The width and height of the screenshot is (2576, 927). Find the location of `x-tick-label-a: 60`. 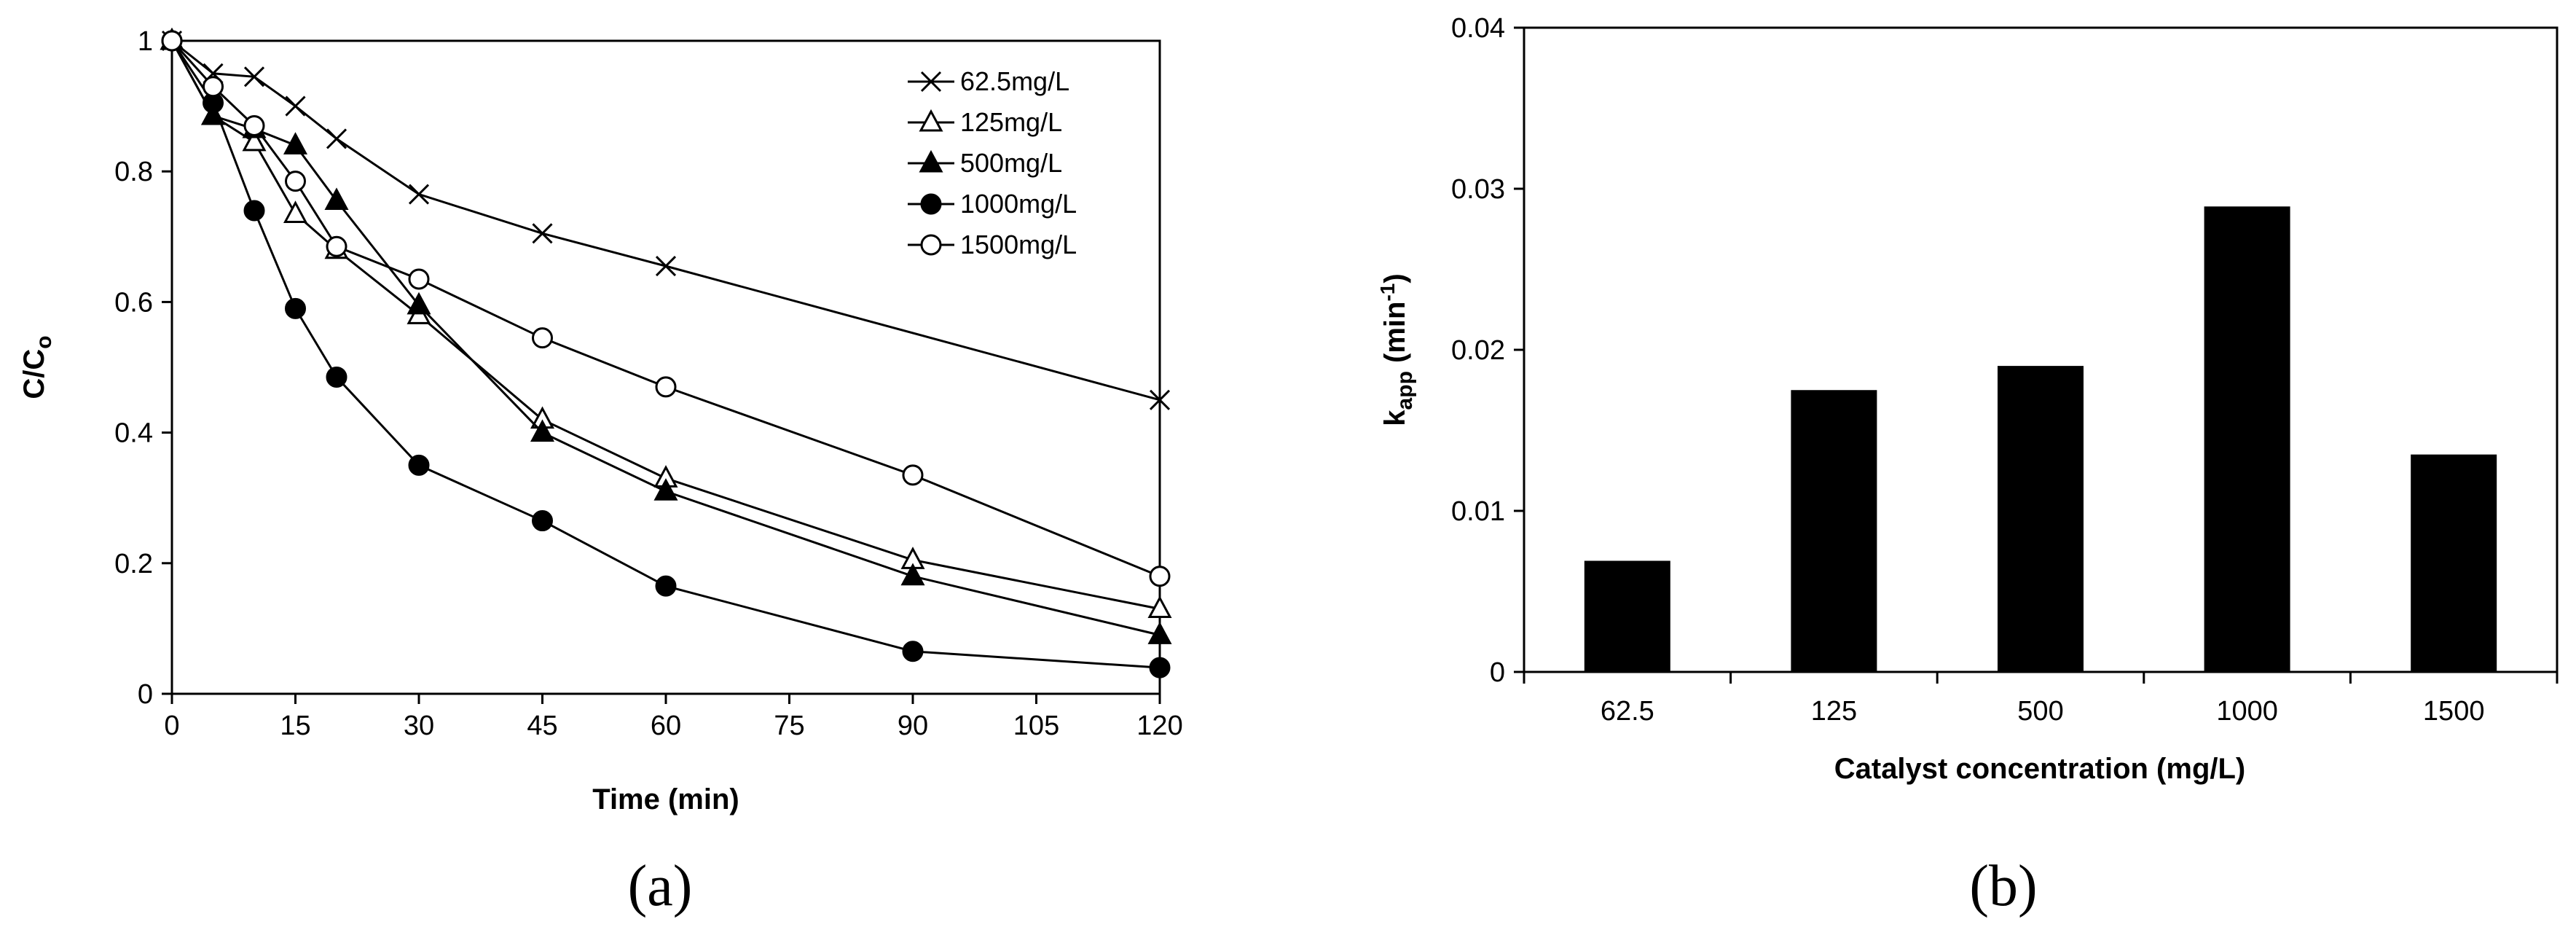

x-tick-label-a: 60 is located at coordinates (666, 726).